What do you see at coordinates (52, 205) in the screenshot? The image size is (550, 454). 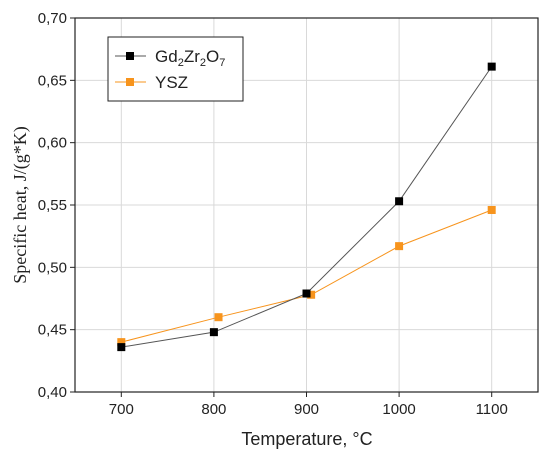 I see `y-tick-label-3: 0,55` at bounding box center [52, 205].